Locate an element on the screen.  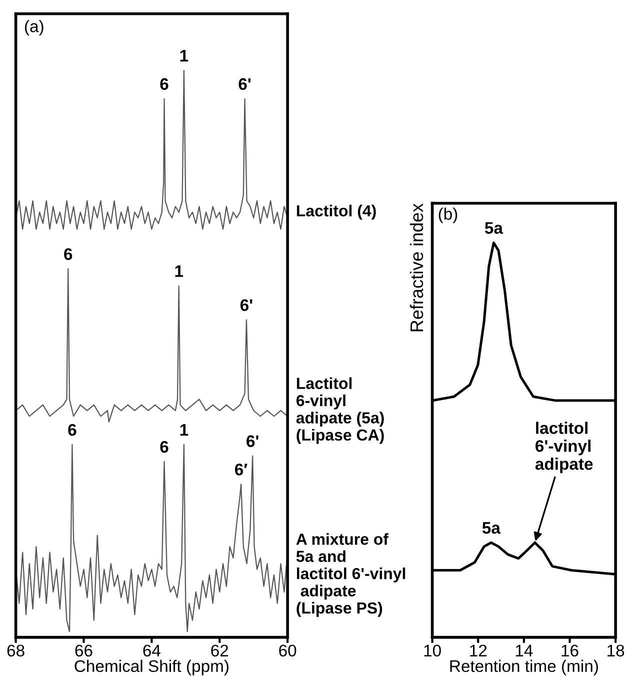
x-tick-label: 16 is located at coordinates (570, 650).